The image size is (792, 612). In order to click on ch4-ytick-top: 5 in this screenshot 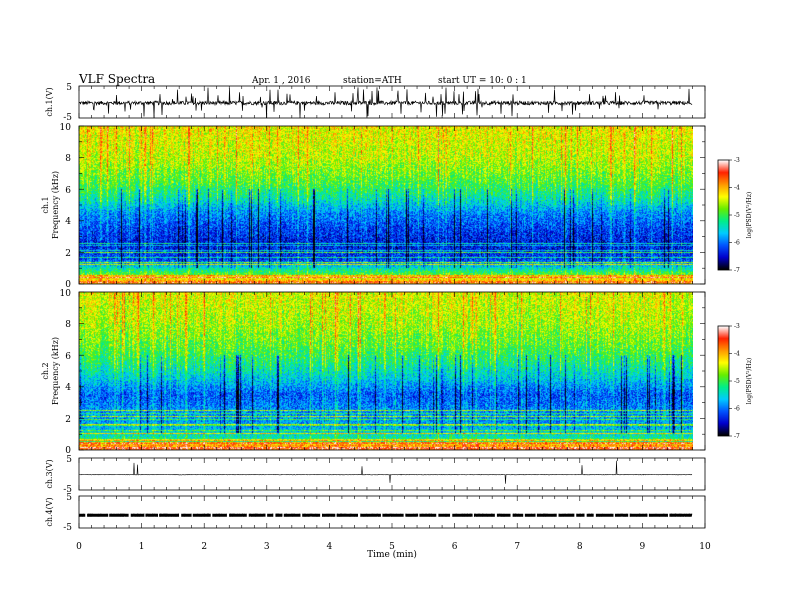, I will do `click(69, 498)`.